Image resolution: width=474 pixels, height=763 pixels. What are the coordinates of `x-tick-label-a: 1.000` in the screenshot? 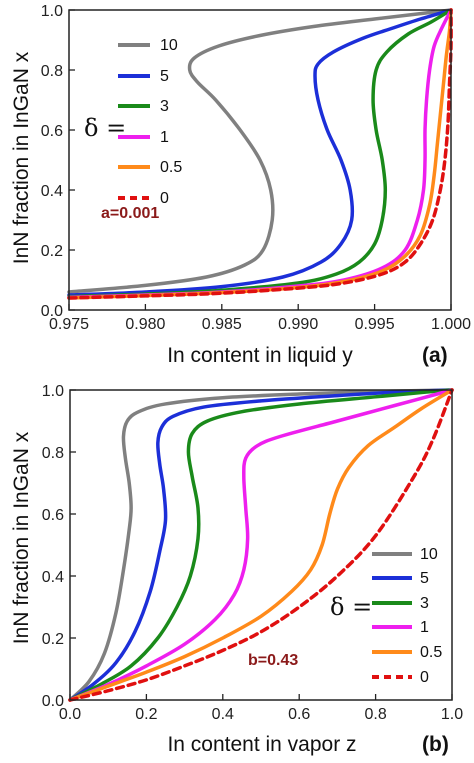 It's located at (451, 324).